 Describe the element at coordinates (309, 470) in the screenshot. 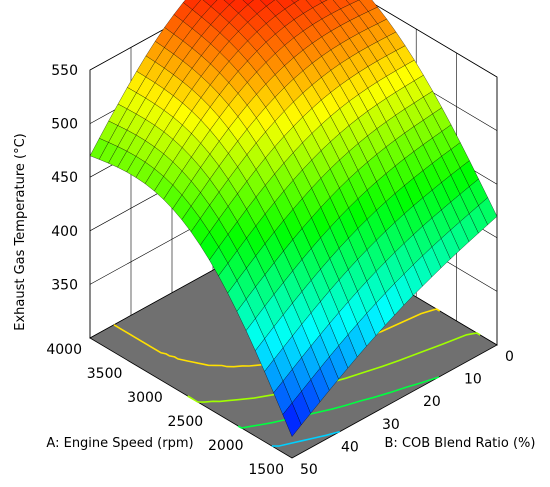

I see `y-tick-label: 50` at that location.